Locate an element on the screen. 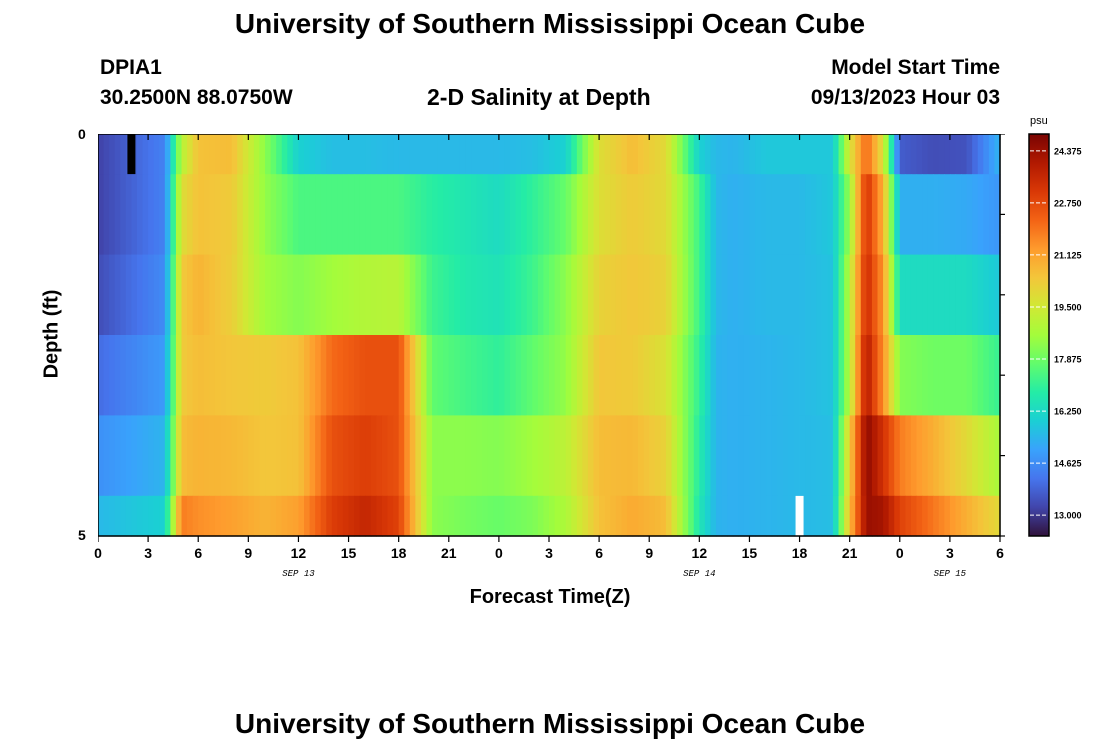  y-tick-top: 0 is located at coordinates (82, 134).